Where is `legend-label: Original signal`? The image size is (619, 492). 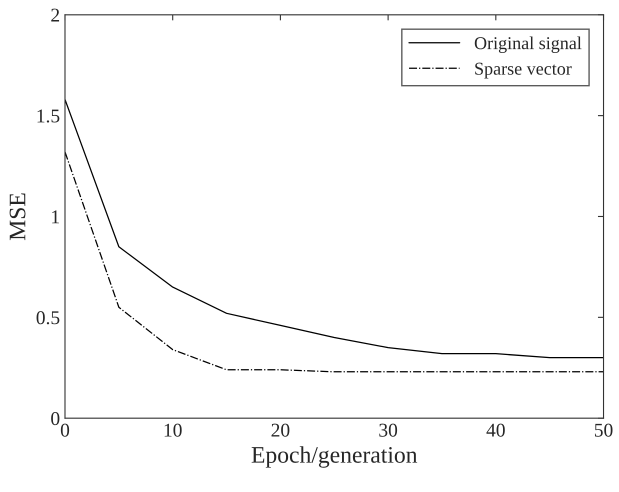
legend-label: Original signal is located at coordinates (528, 44).